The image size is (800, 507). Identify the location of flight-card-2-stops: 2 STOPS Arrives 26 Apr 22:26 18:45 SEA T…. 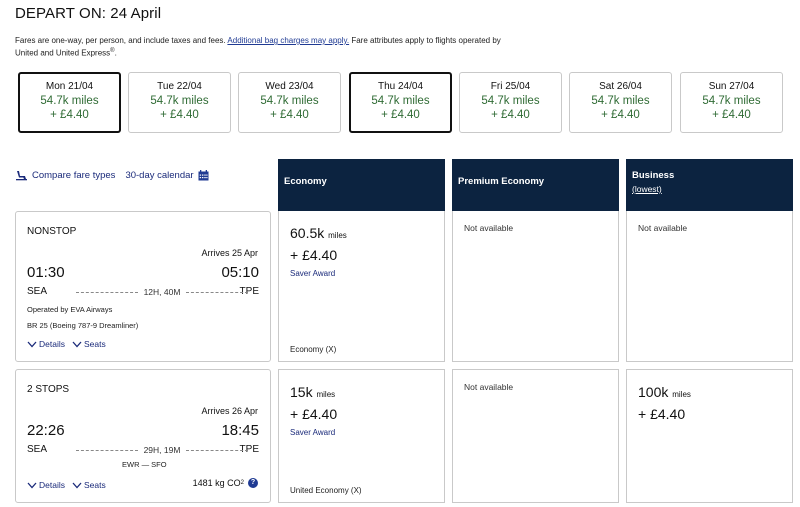
(143, 436).